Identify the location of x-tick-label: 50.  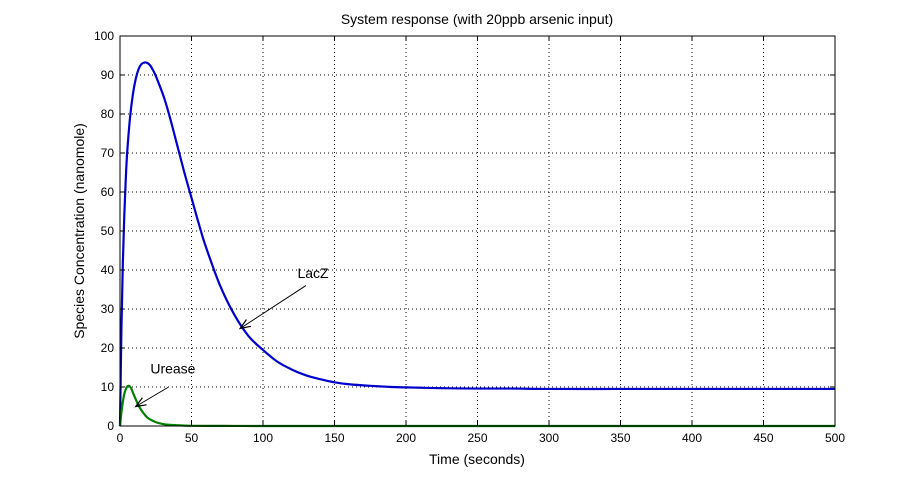
(192, 438).